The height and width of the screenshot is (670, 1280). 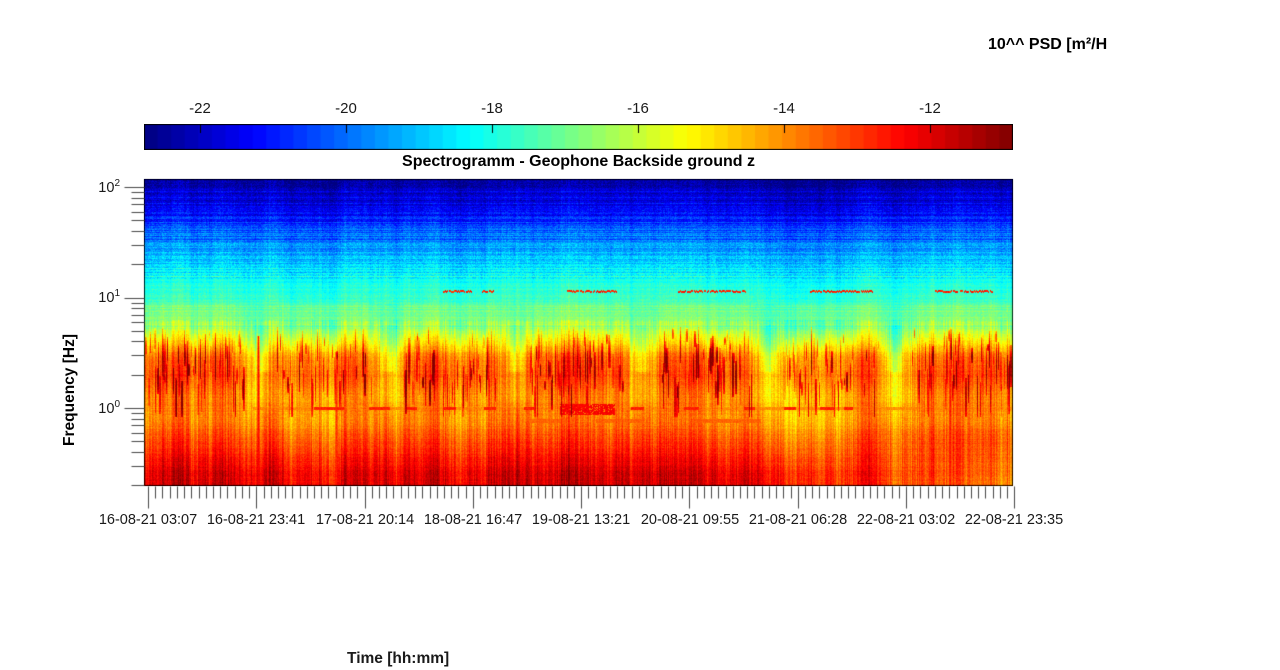 What do you see at coordinates (930, 108) in the screenshot?
I see `colorbar-tick-label: -12` at bounding box center [930, 108].